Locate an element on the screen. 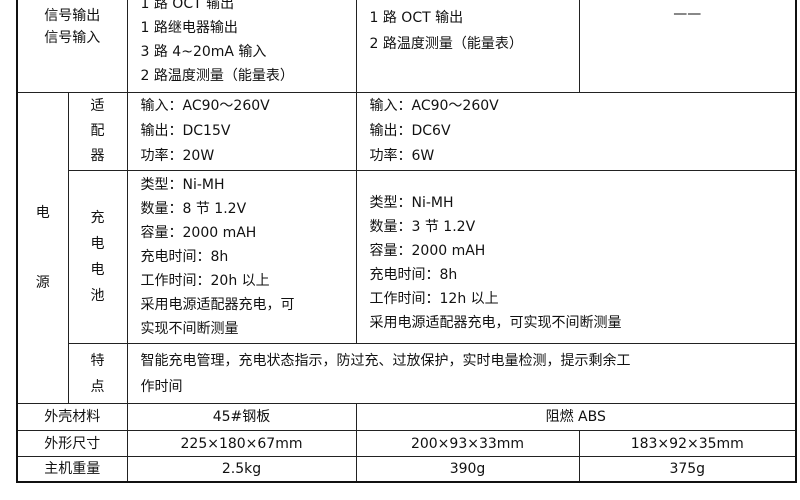 This screenshot has width=800, height=500. signal-label: 信号输出 信号输入 is located at coordinates (72, 46).